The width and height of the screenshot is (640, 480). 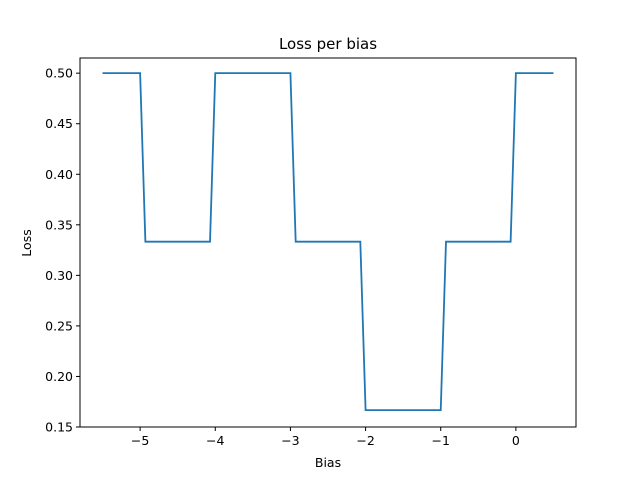 What do you see at coordinates (441, 440) in the screenshot?
I see `x-tick-label: −1` at bounding box center [441, 440].